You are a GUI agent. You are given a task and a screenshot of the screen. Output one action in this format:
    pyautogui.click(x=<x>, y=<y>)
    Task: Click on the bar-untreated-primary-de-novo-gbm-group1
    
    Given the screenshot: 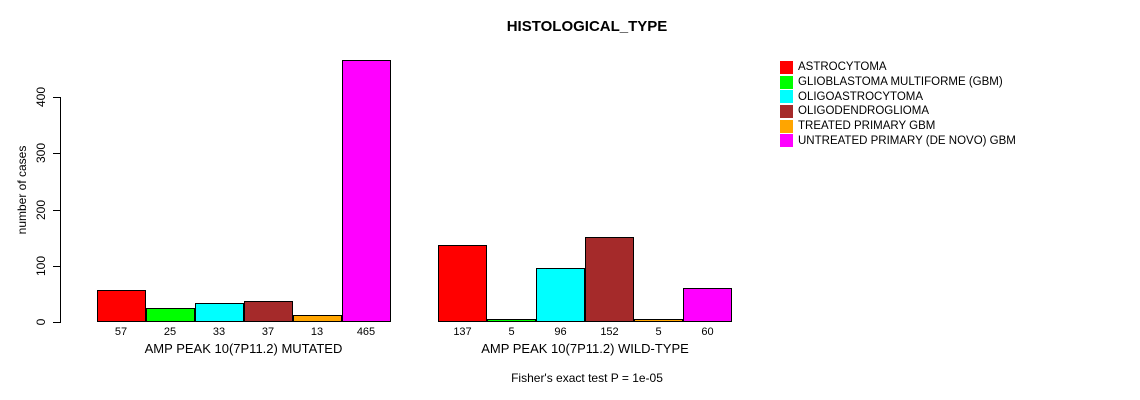 What is the action you would take?
    pyautogui.click(x=366, y=191)
    